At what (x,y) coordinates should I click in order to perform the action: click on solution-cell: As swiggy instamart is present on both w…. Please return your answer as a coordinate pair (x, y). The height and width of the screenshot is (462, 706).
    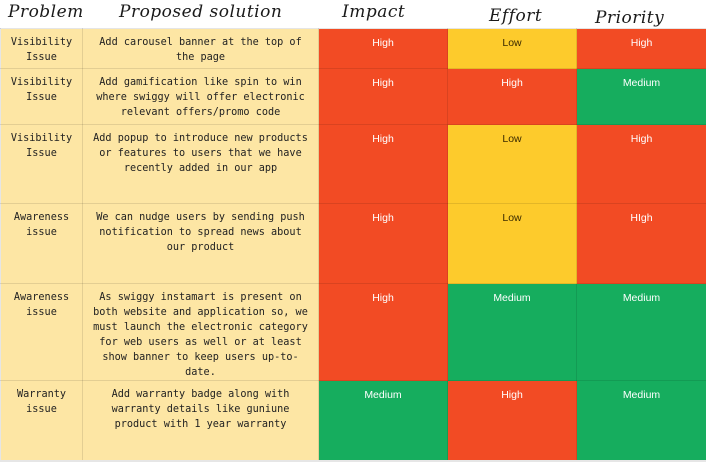
    Looking at the image, I should click on (200, 332).